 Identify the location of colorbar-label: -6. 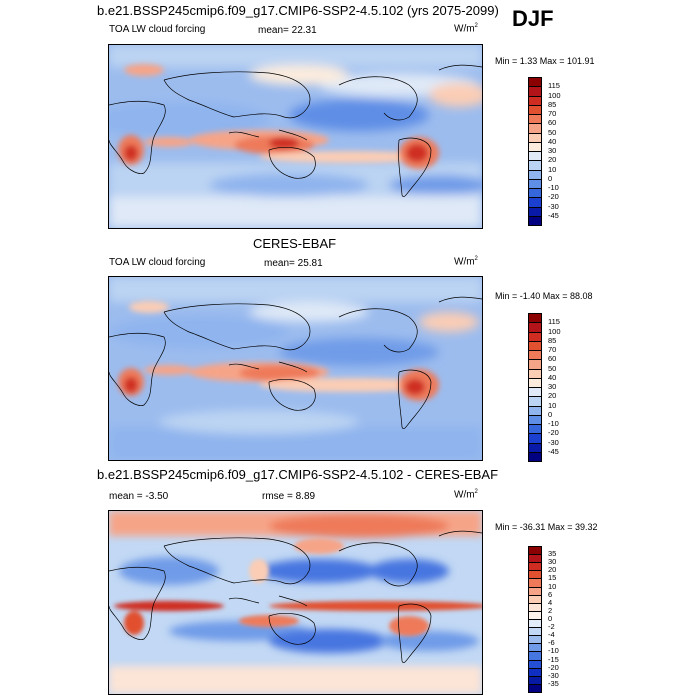
(551, 643).